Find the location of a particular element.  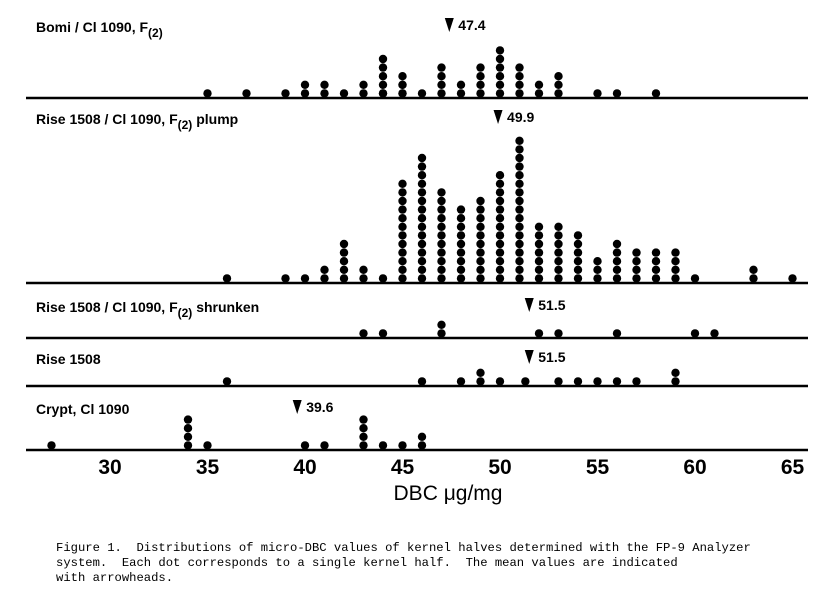

x-tick-label: 35 is located at coordinates (208, 467).